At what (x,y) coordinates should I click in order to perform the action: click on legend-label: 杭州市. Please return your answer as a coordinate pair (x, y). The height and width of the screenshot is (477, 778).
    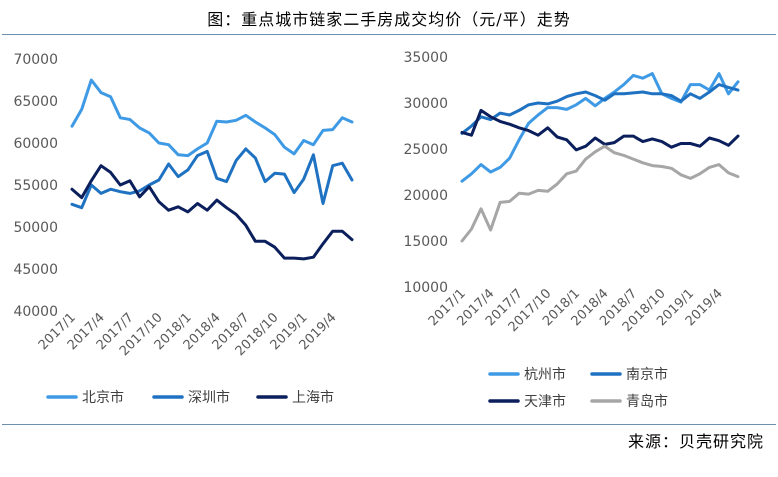
    Looking at the image, I should click on (545, 374).